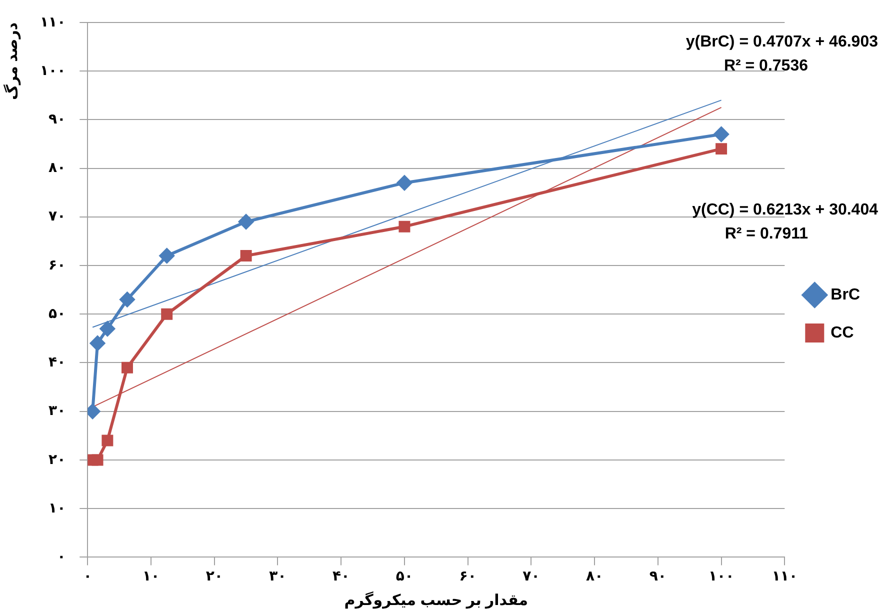 The width and height of the screenshot is (880, 614). Describe the element at coordinates (151, 575) in the screenshot. I see `x-tick-label: ۱۰` at that location.